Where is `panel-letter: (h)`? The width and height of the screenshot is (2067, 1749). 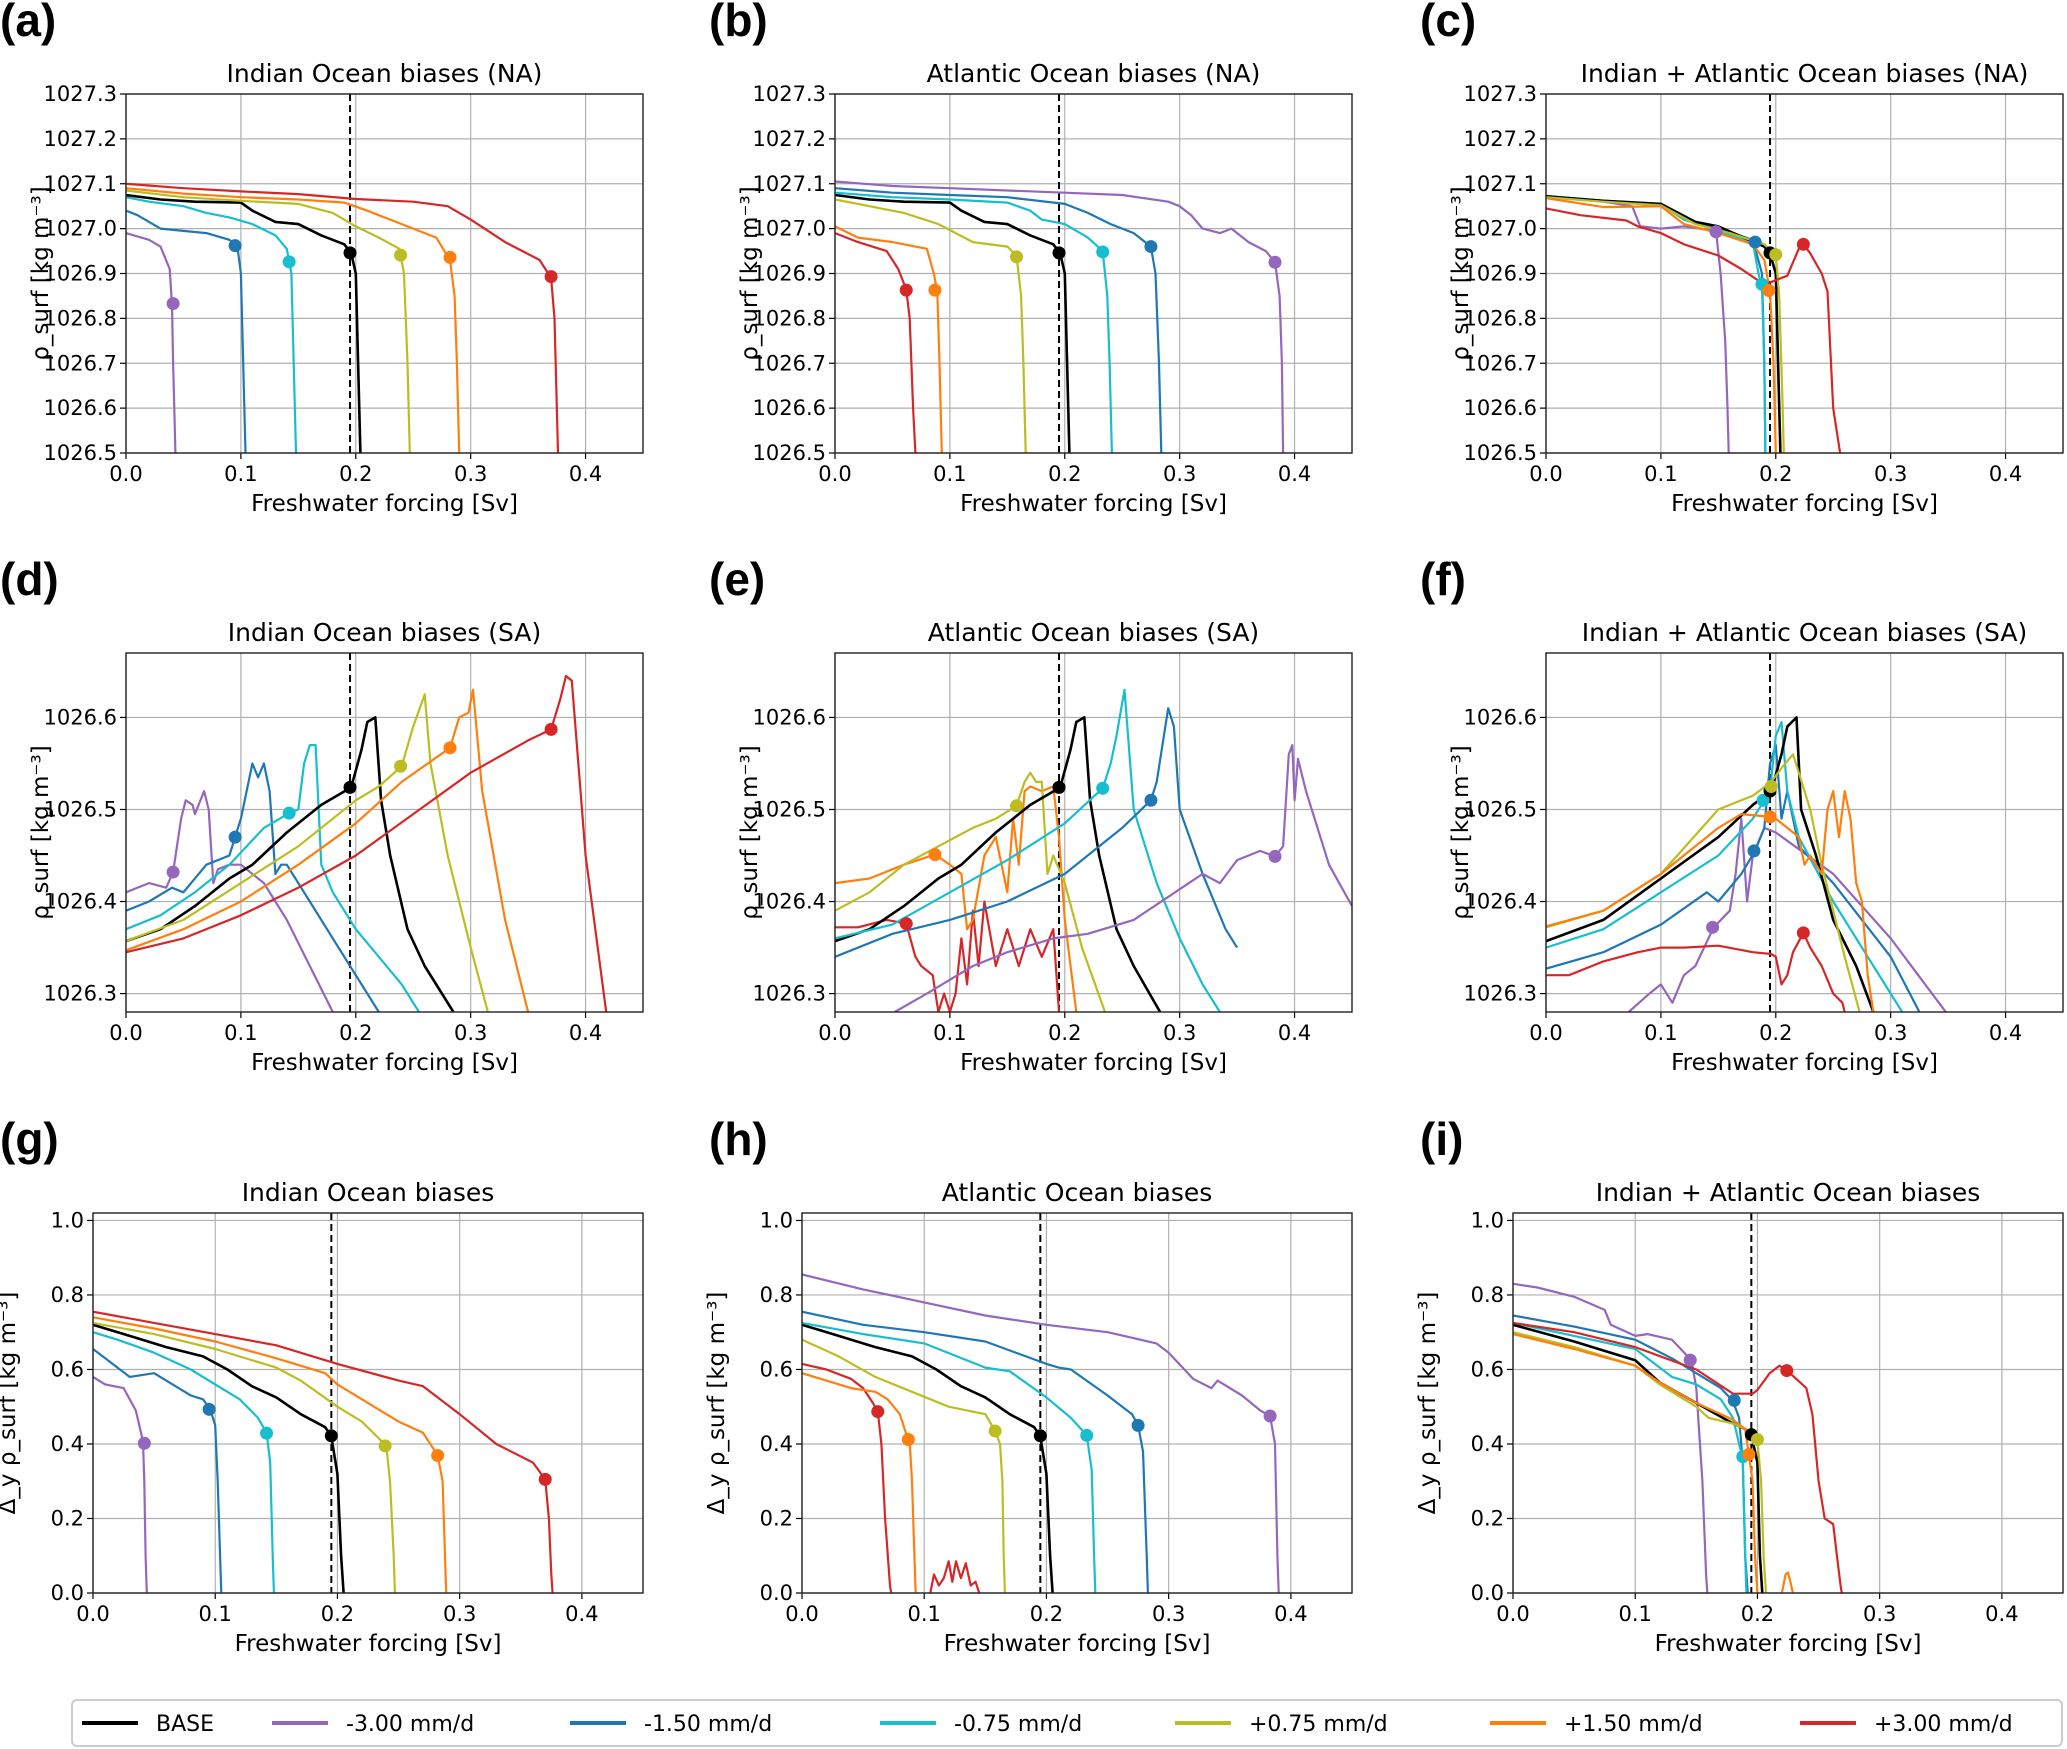
panel-letter: (h) is located at coordinates (738, 1139).